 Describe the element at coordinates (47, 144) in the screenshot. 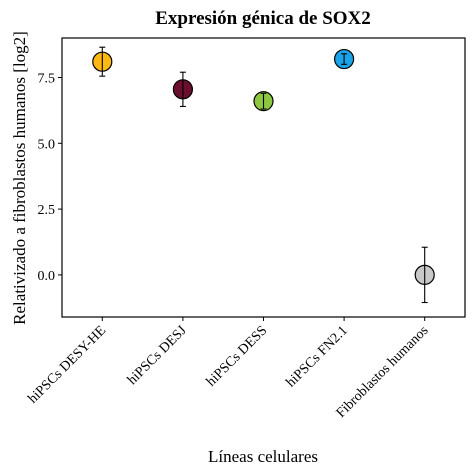

I see `y-tick-label: 5.0` at that location.